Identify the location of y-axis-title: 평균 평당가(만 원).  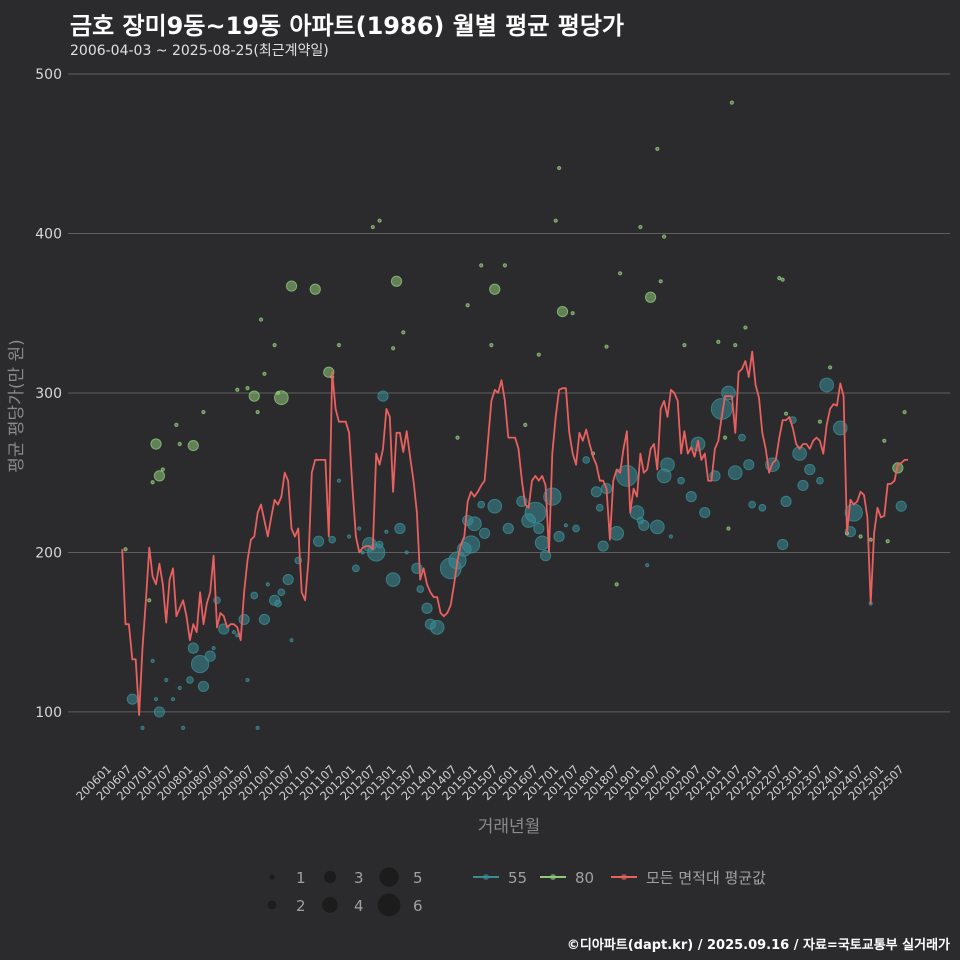
(17, 406).